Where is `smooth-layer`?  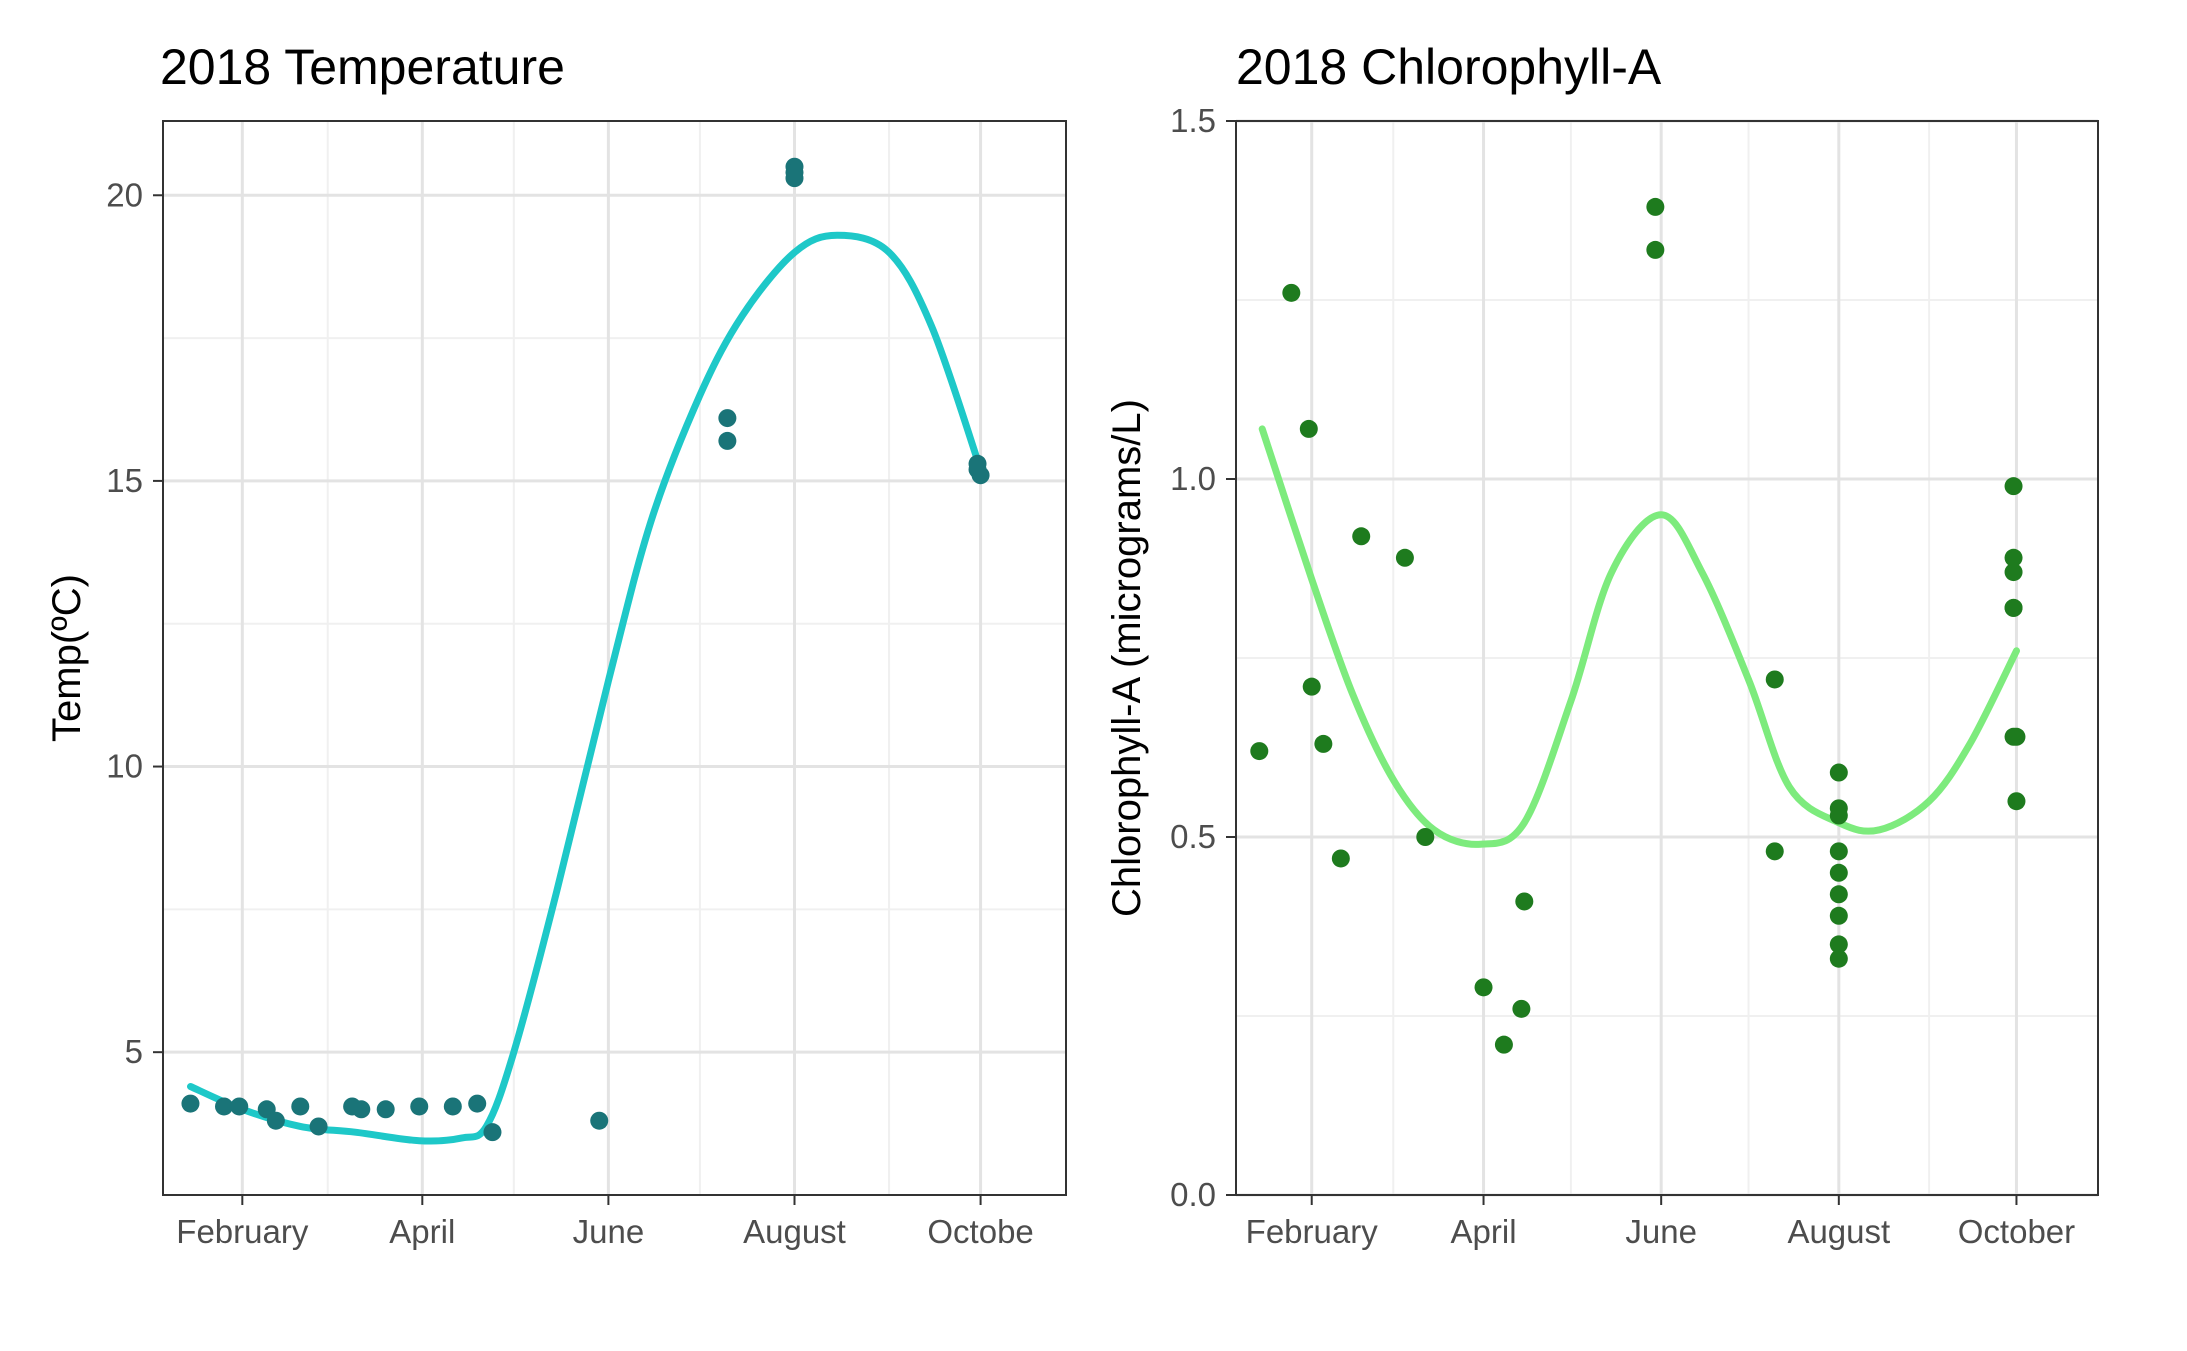
smooth-layer is located at coordinates (1639, 636).